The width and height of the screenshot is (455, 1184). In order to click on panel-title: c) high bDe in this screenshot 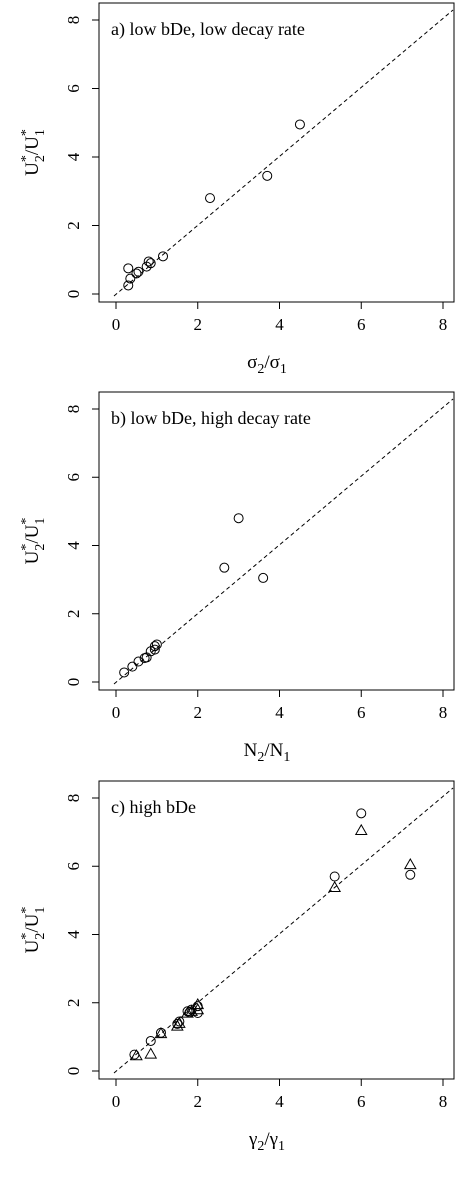, I will do `click(153, 807)`.